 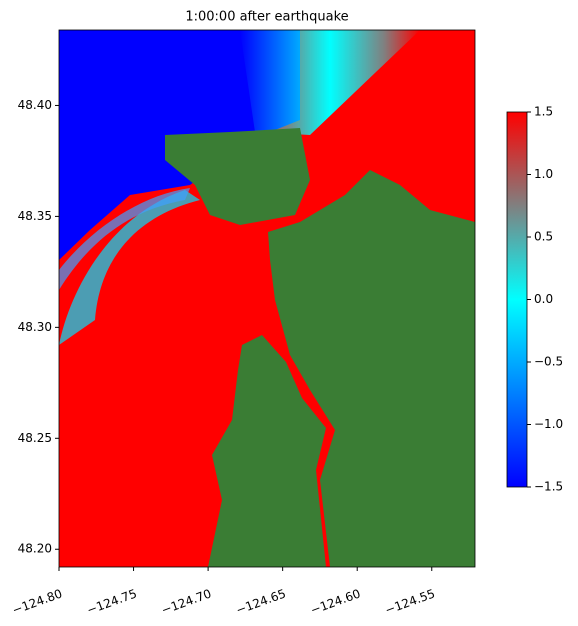 What do you see at coordinates (543, 112) in the screenshot?
I see `colorbar-tick-label: 1.5` at bounding box center [543, 112].